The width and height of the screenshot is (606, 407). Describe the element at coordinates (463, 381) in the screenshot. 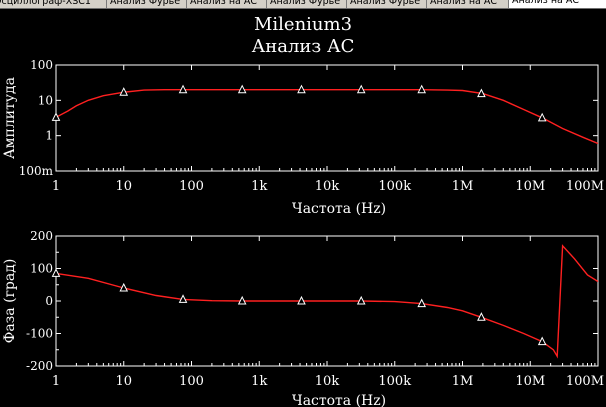

I see `phase-x-tick-label: 1M` at that location.